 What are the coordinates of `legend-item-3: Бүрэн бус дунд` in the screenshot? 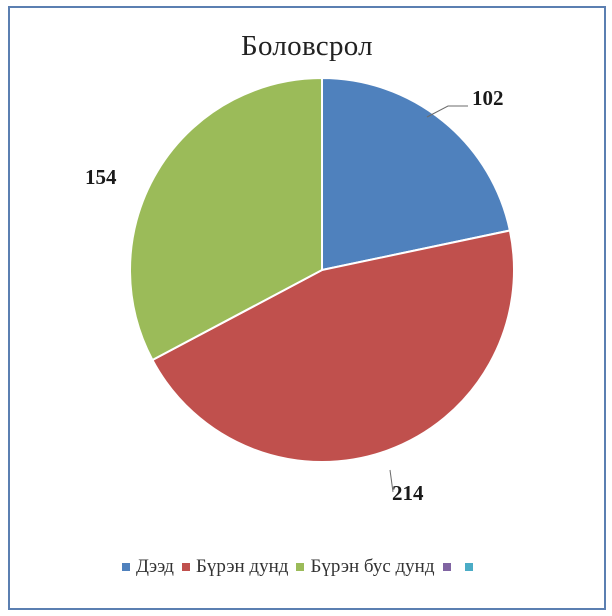 It's located at (365, 567).